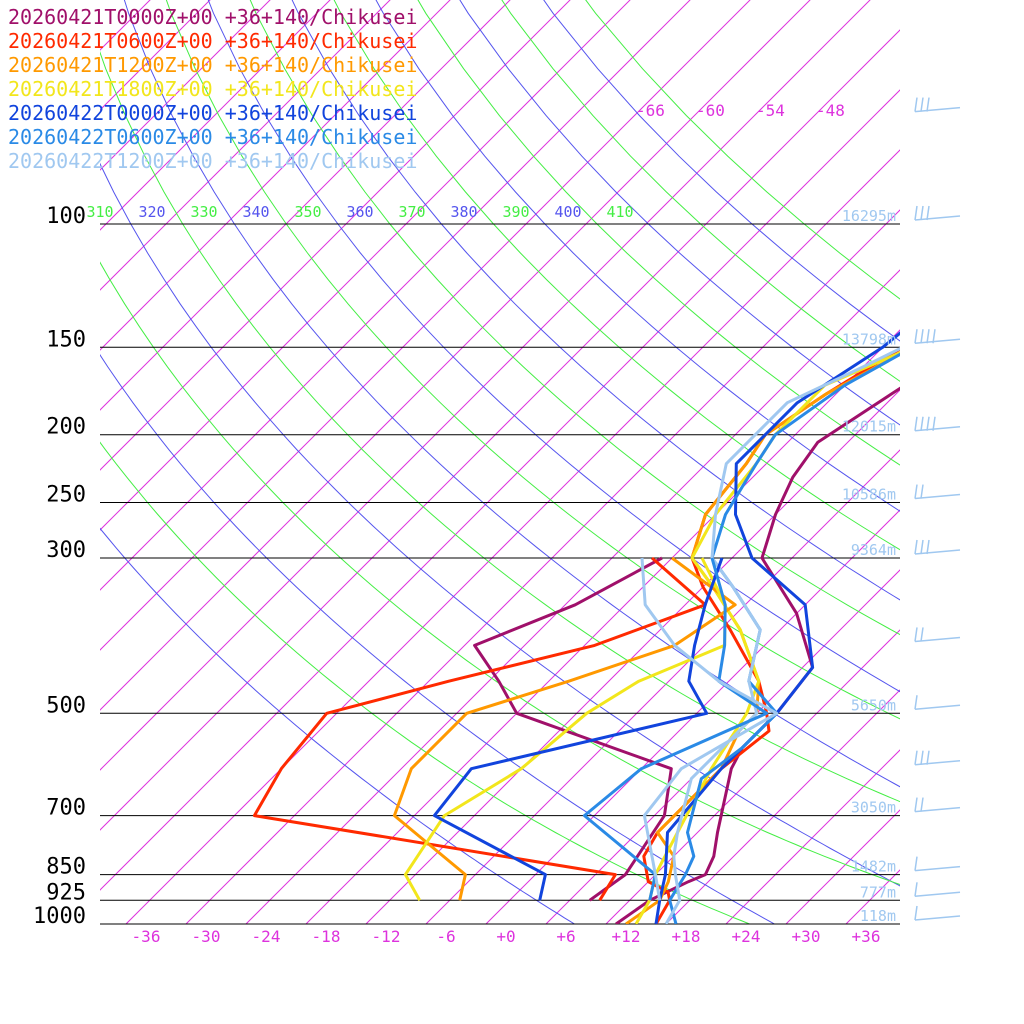 Image resolution: width=1024 pixels, height=1024 pixels. I want to click on pressure-label: 250, so click(66, 495).